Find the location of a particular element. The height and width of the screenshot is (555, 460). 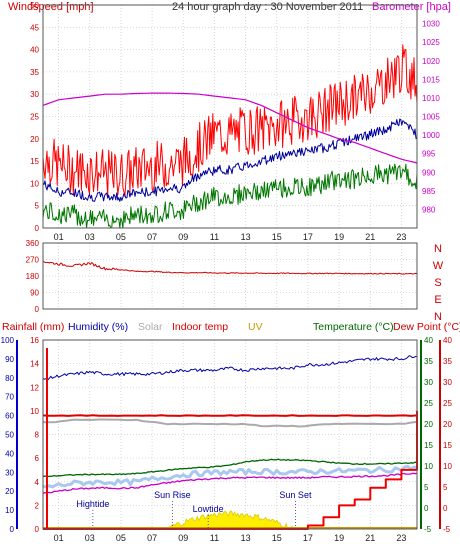

direction-y-ticks: 0 90 180 270 360 is located at coordinates (33, 276).